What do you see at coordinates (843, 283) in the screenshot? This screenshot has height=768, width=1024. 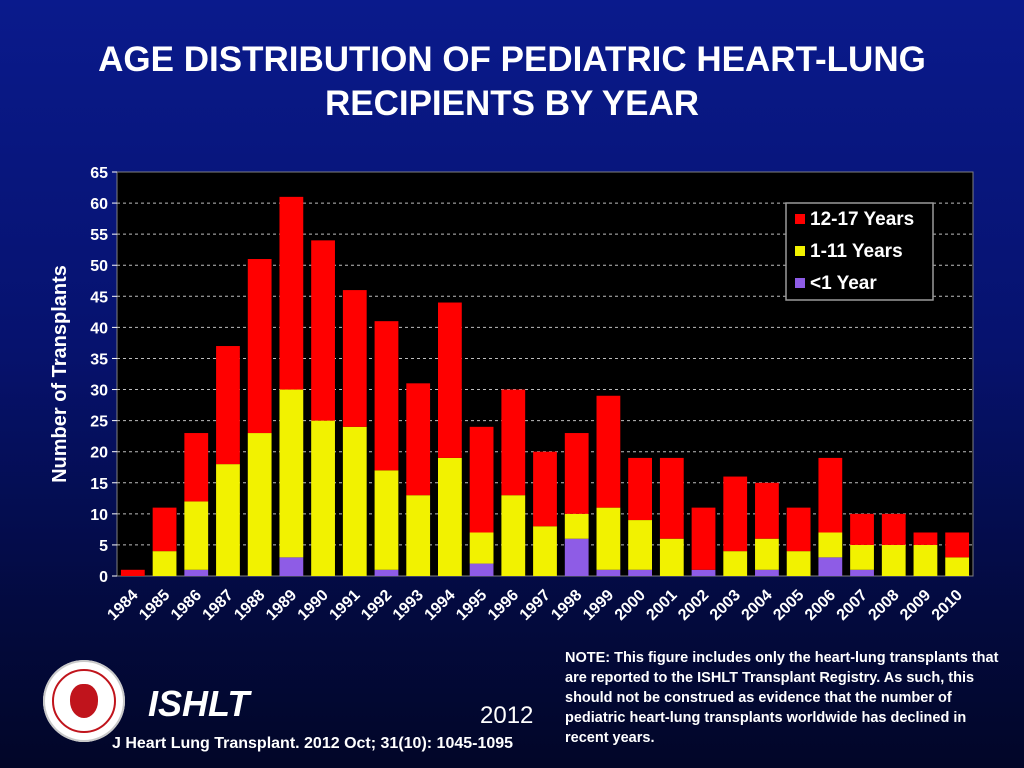 I see `legend-label: <1 Year` at bounding box center [843, 283].